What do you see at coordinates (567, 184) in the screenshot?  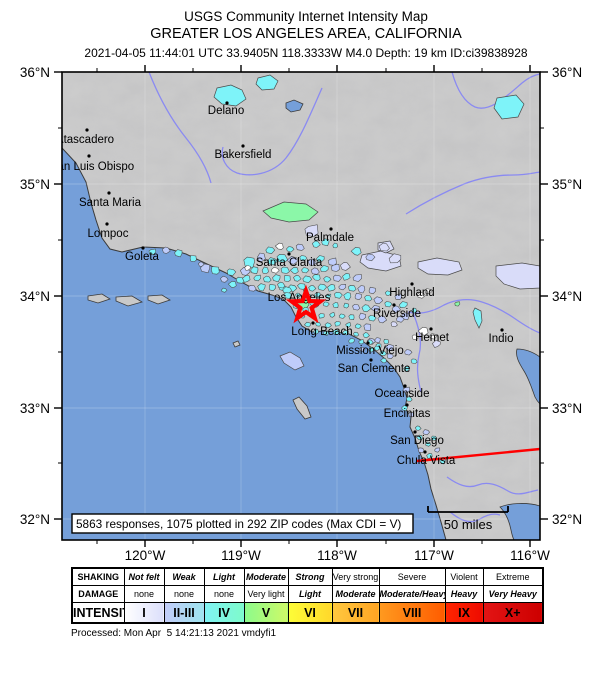 I see `lat-axis-label: 35°N` at bounding box center [567, 184].